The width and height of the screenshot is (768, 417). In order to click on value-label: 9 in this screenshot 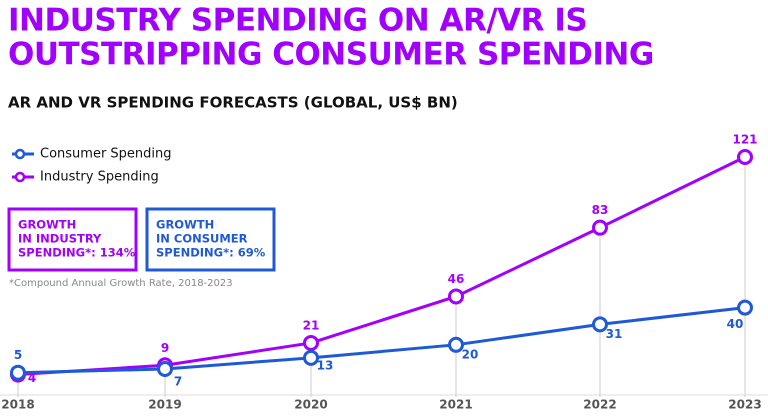, I will do `click(165, 348)`.